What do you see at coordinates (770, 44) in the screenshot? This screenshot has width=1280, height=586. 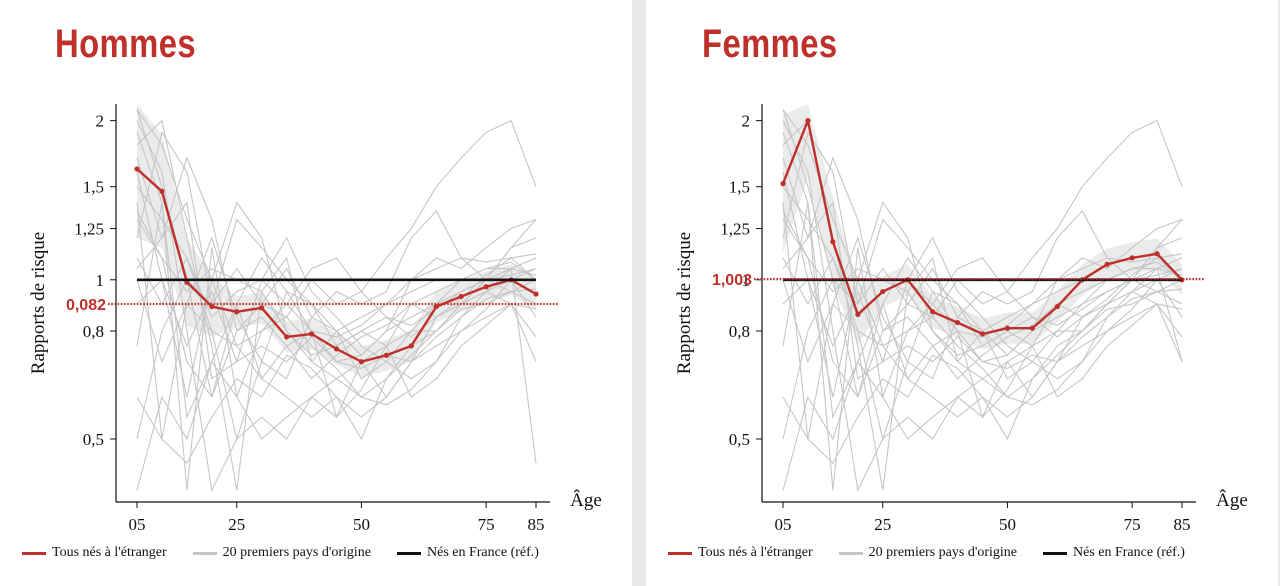 I see `chart-title: Femmes` at bounding box center [770, 44].